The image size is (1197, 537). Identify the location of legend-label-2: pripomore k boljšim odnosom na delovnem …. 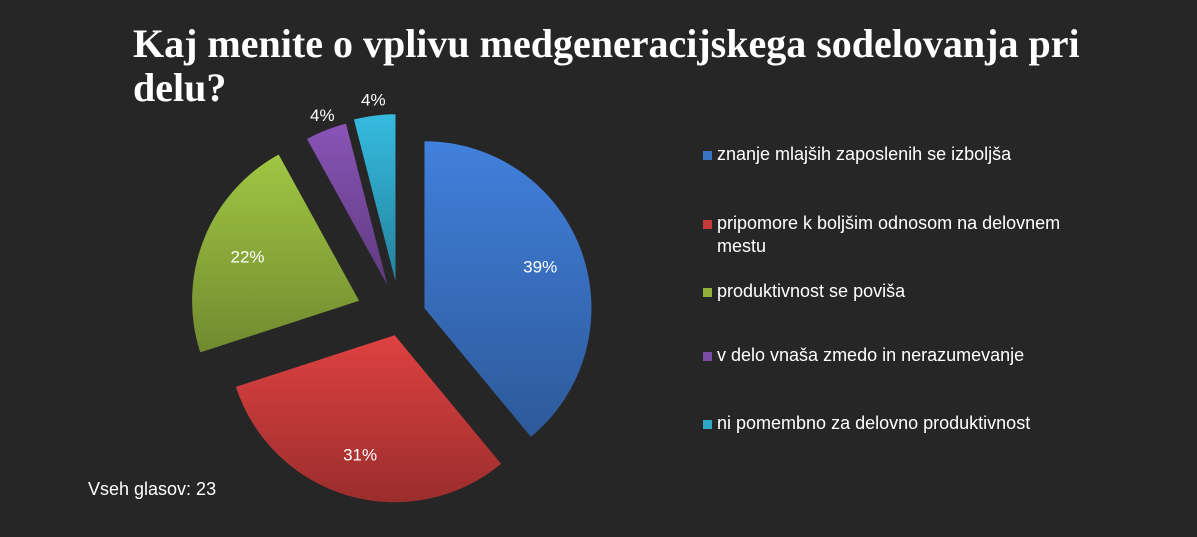
(889, 234).